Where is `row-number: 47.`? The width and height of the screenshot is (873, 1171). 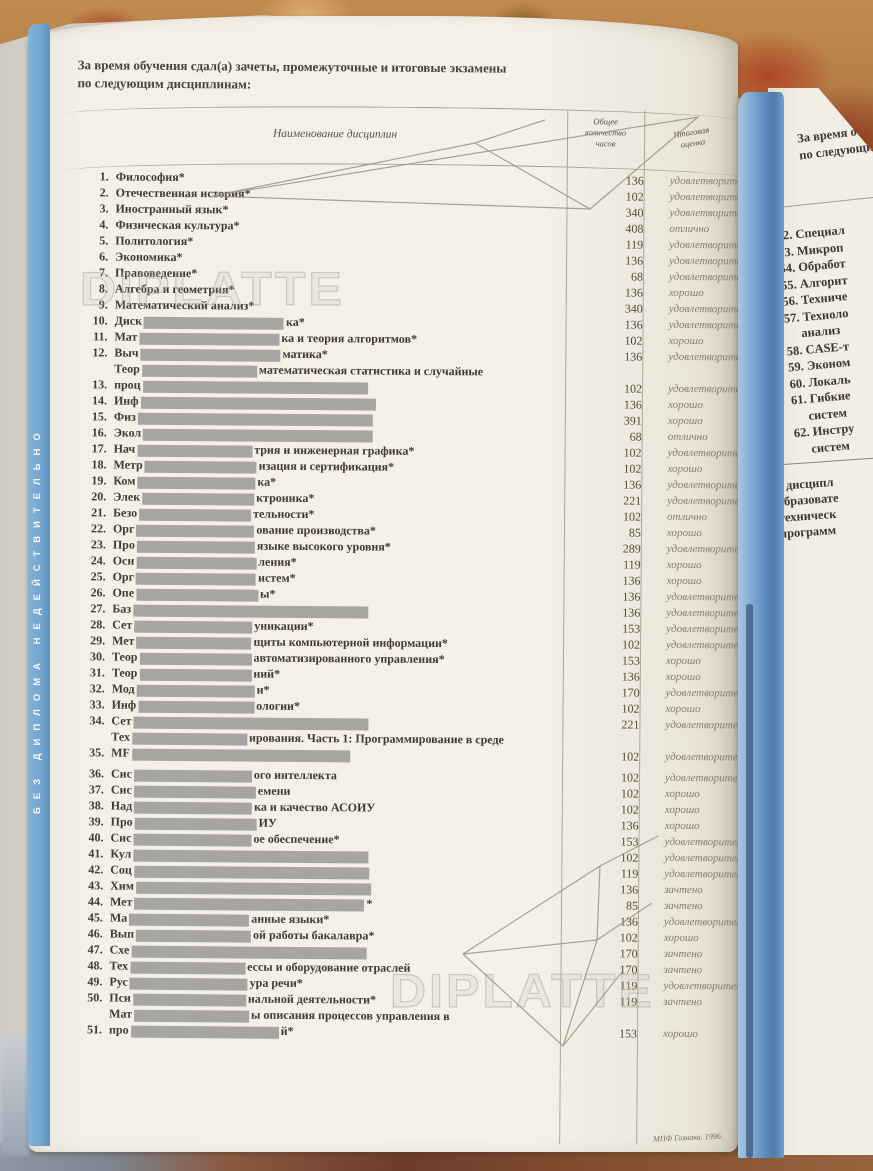 row-number: 47. is located at coordinates (95, 949).